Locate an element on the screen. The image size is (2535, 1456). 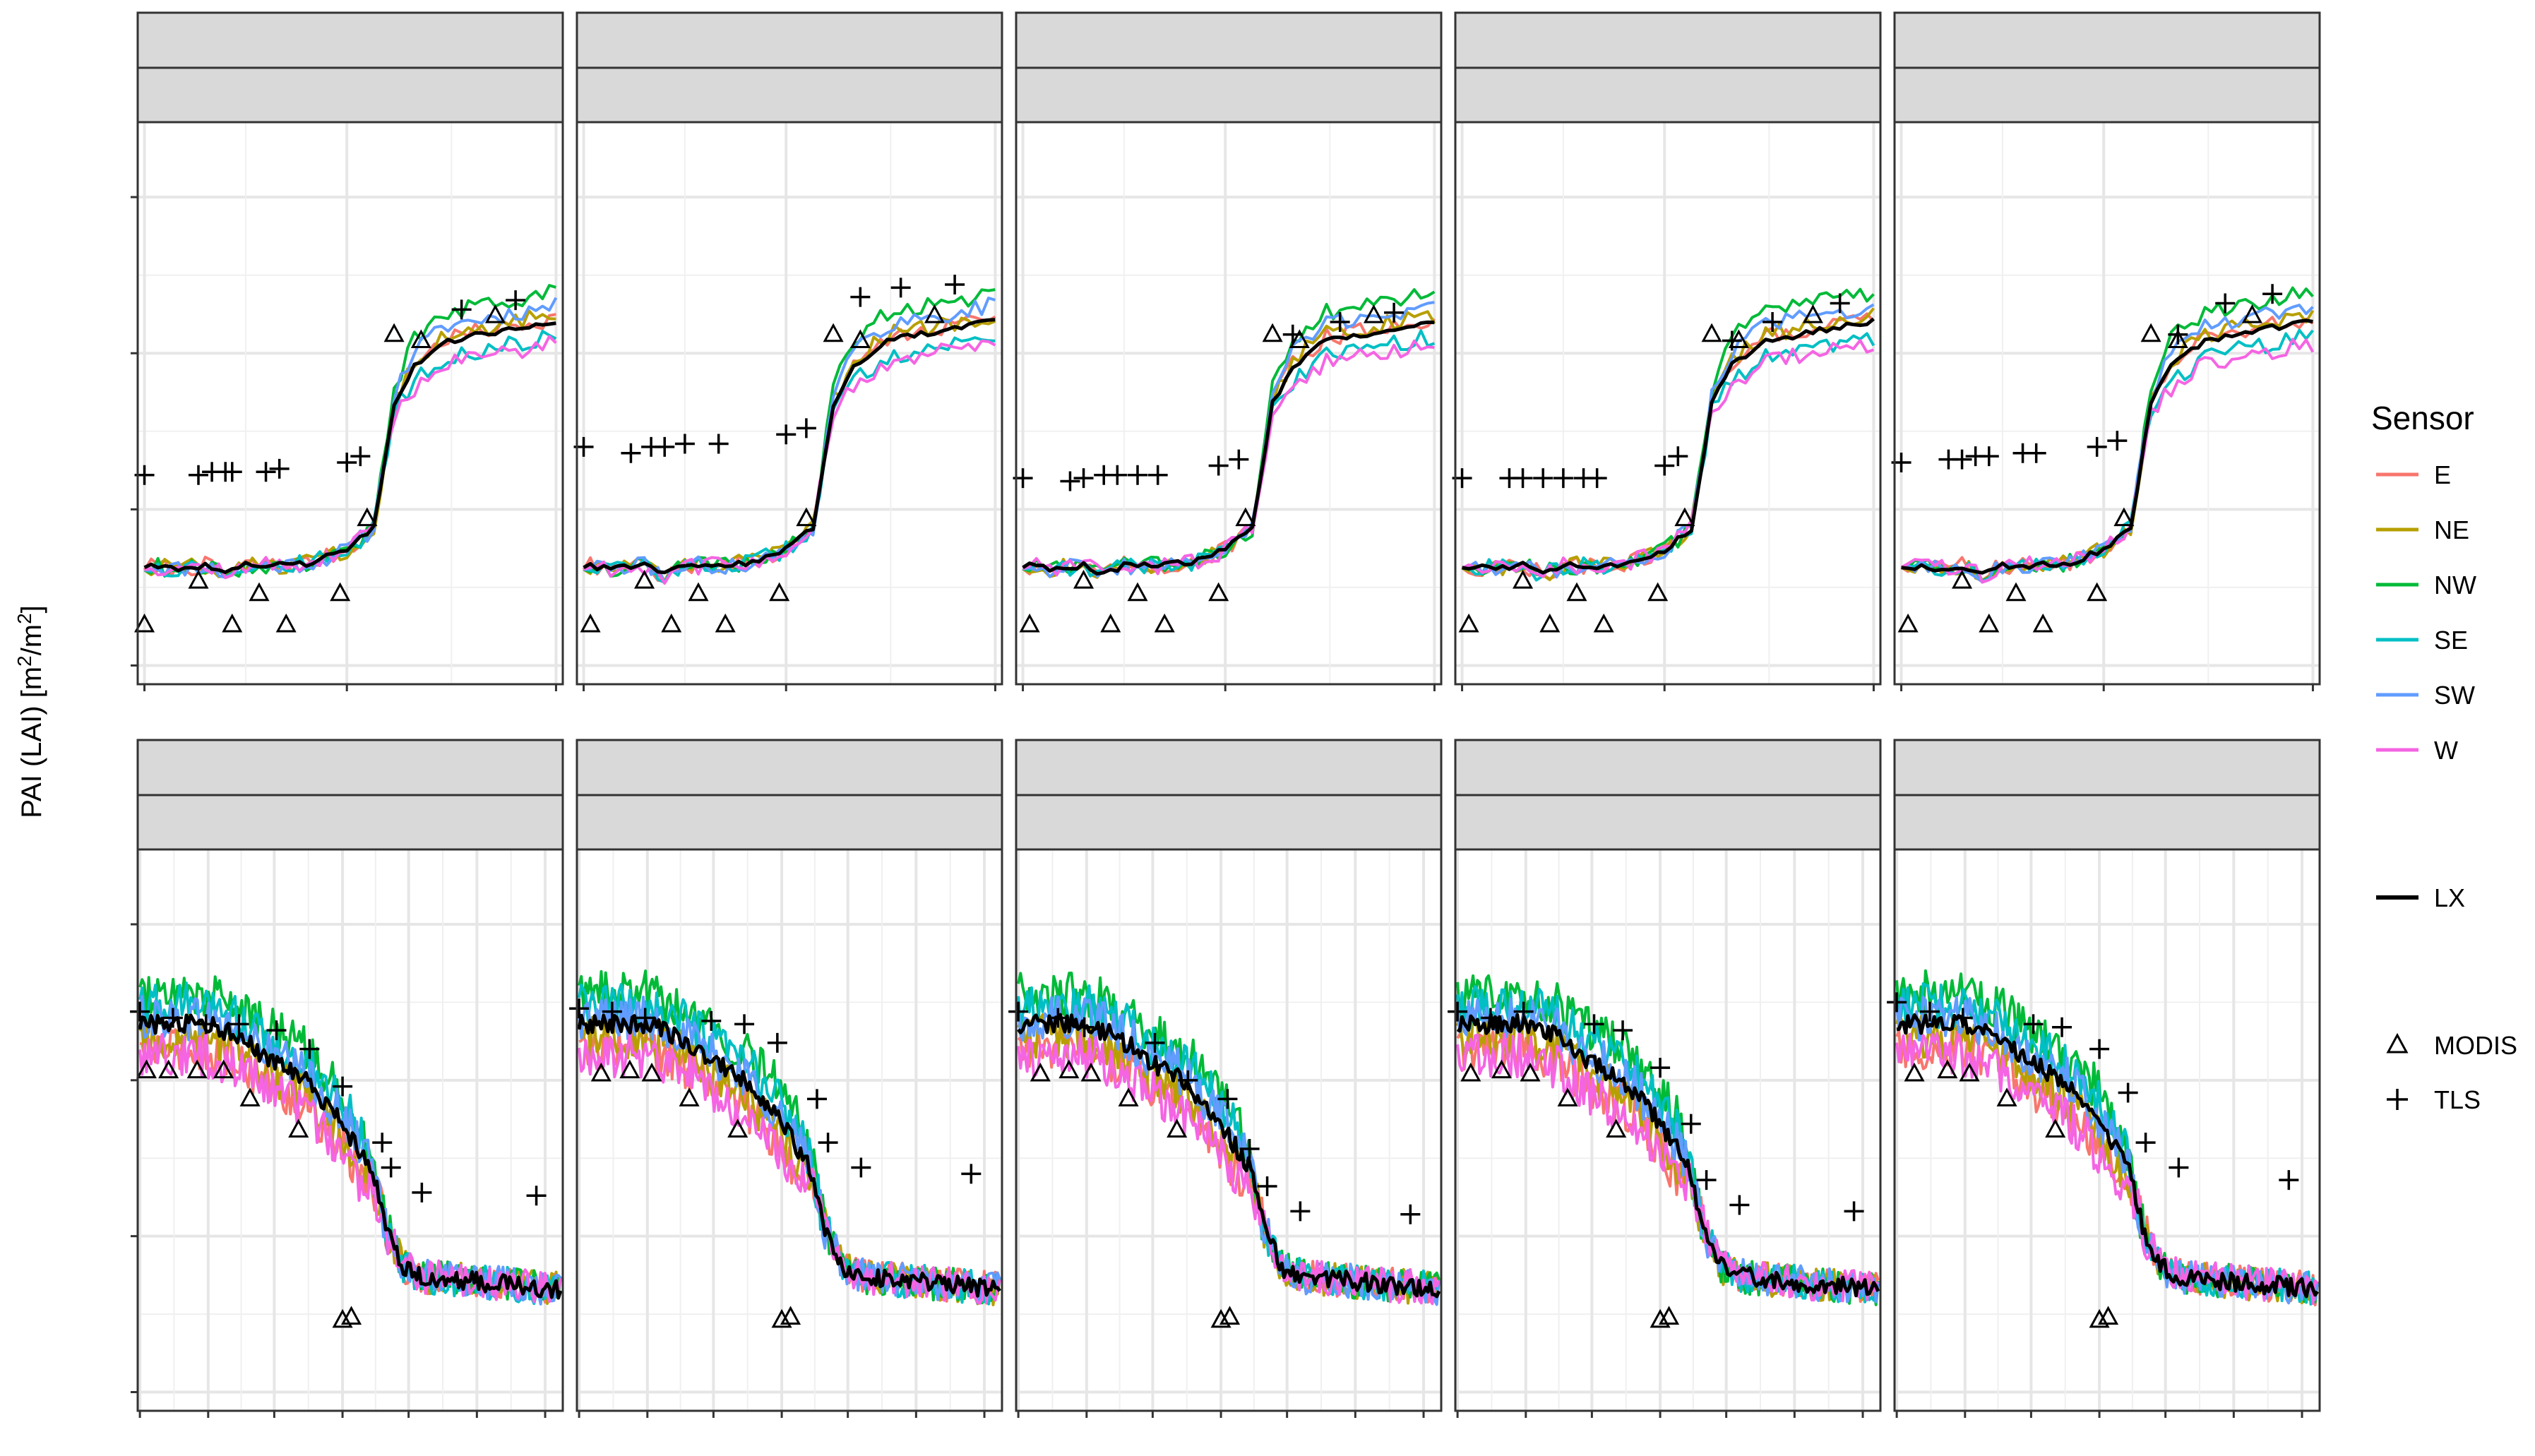
legend-title: Sensor is located at coordinates (2422, 418).